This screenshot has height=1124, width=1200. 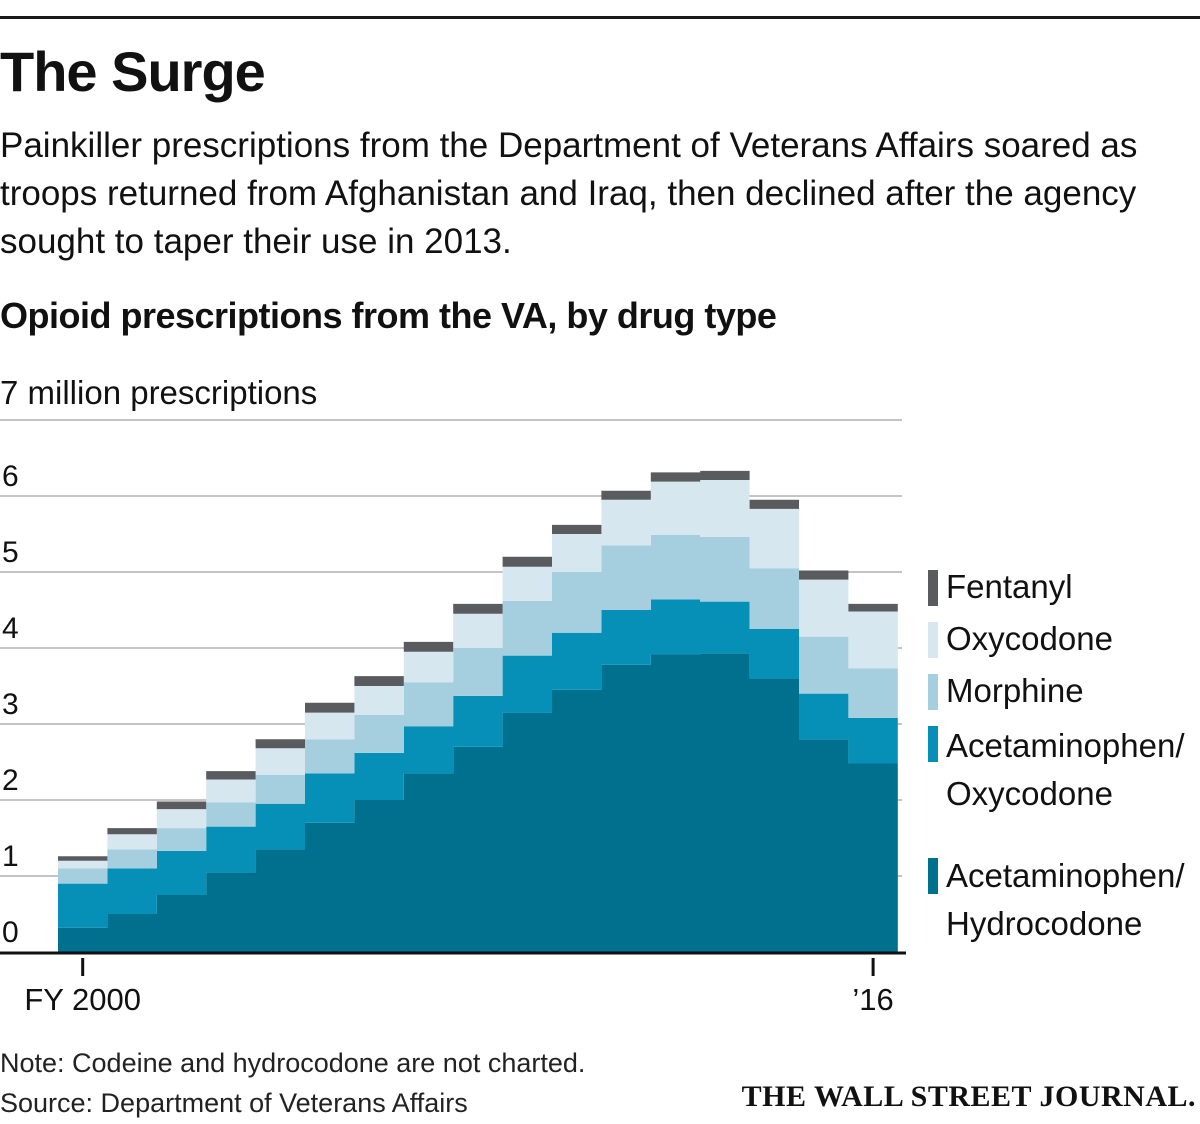 I want to click on legend-label: Acetaminophen/Hydrocodone, so click(x=1065, y=899).